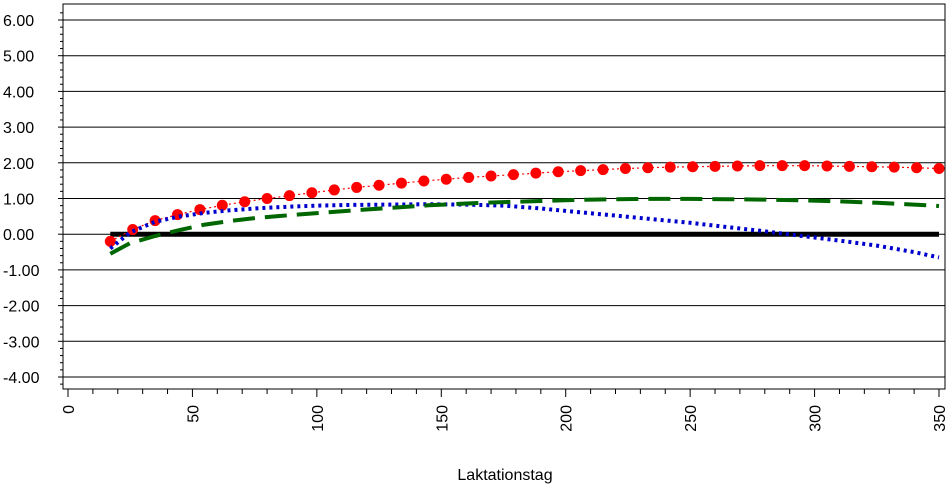  Describe the element at coordinates (504, 475) in the screenshot. I see `x-axis-label: Laktationstag` at that location.